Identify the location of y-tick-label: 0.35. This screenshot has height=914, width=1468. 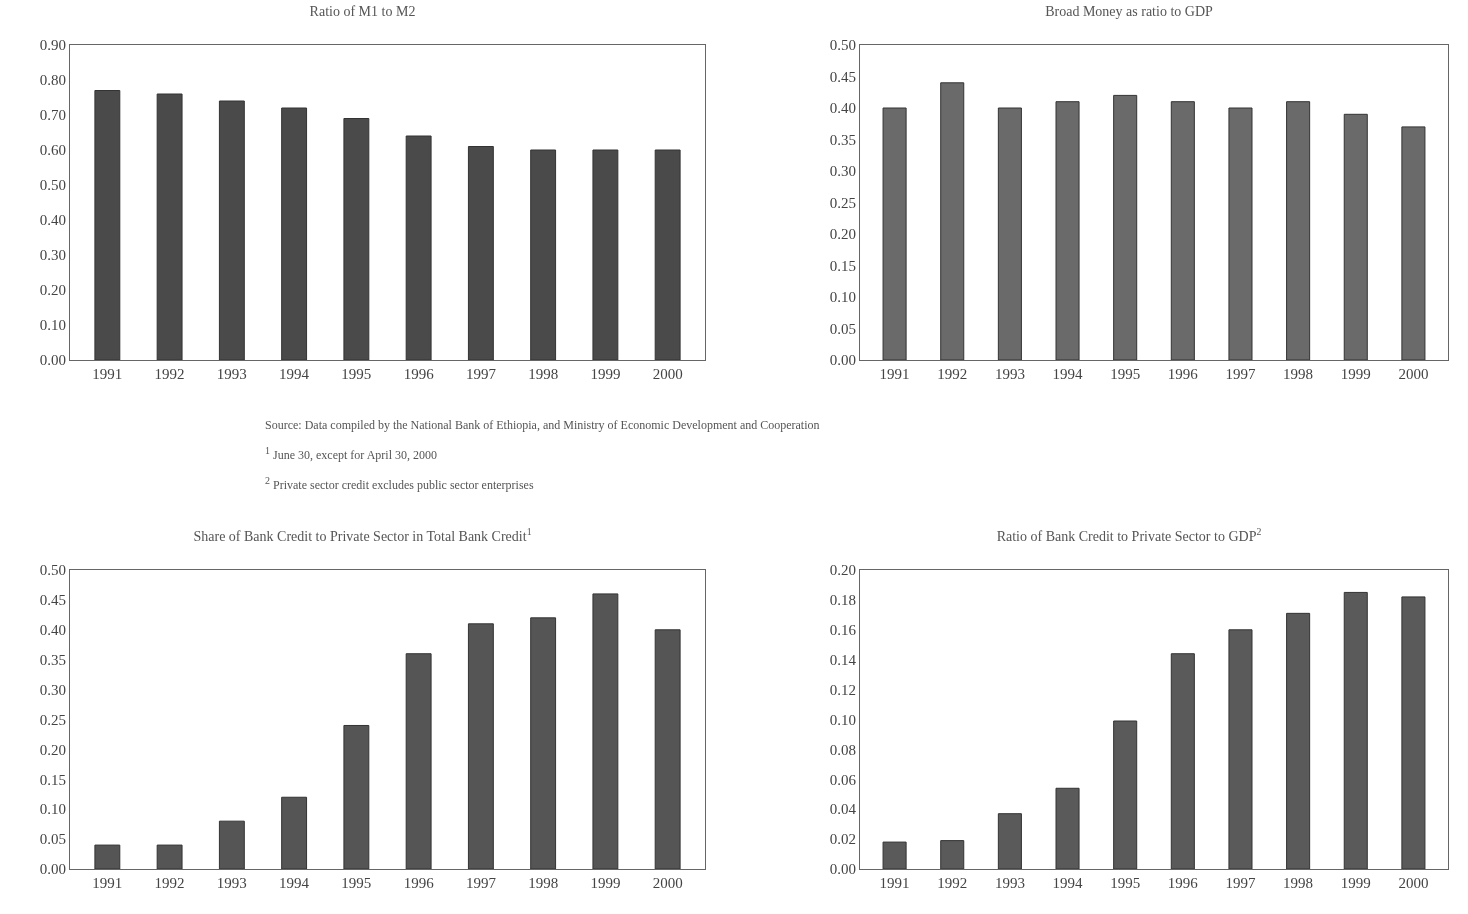
(842, 139).